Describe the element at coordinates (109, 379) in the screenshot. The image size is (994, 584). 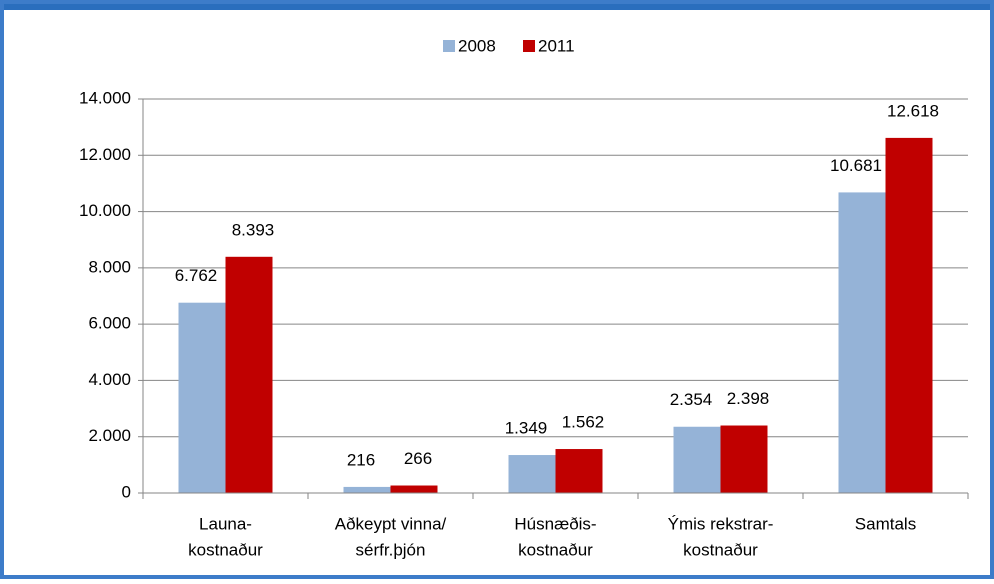
I see `y-tick-label: 4.000` at that location.